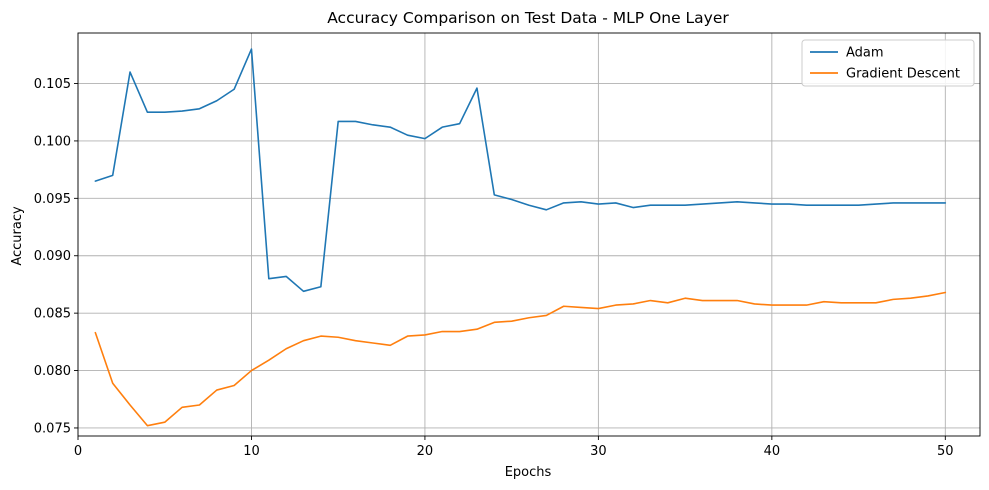  What do you see at coordinates (528, 472) in the screenshot?
I see `x-axis-label: Epochs` at bounding box center [528, 472].